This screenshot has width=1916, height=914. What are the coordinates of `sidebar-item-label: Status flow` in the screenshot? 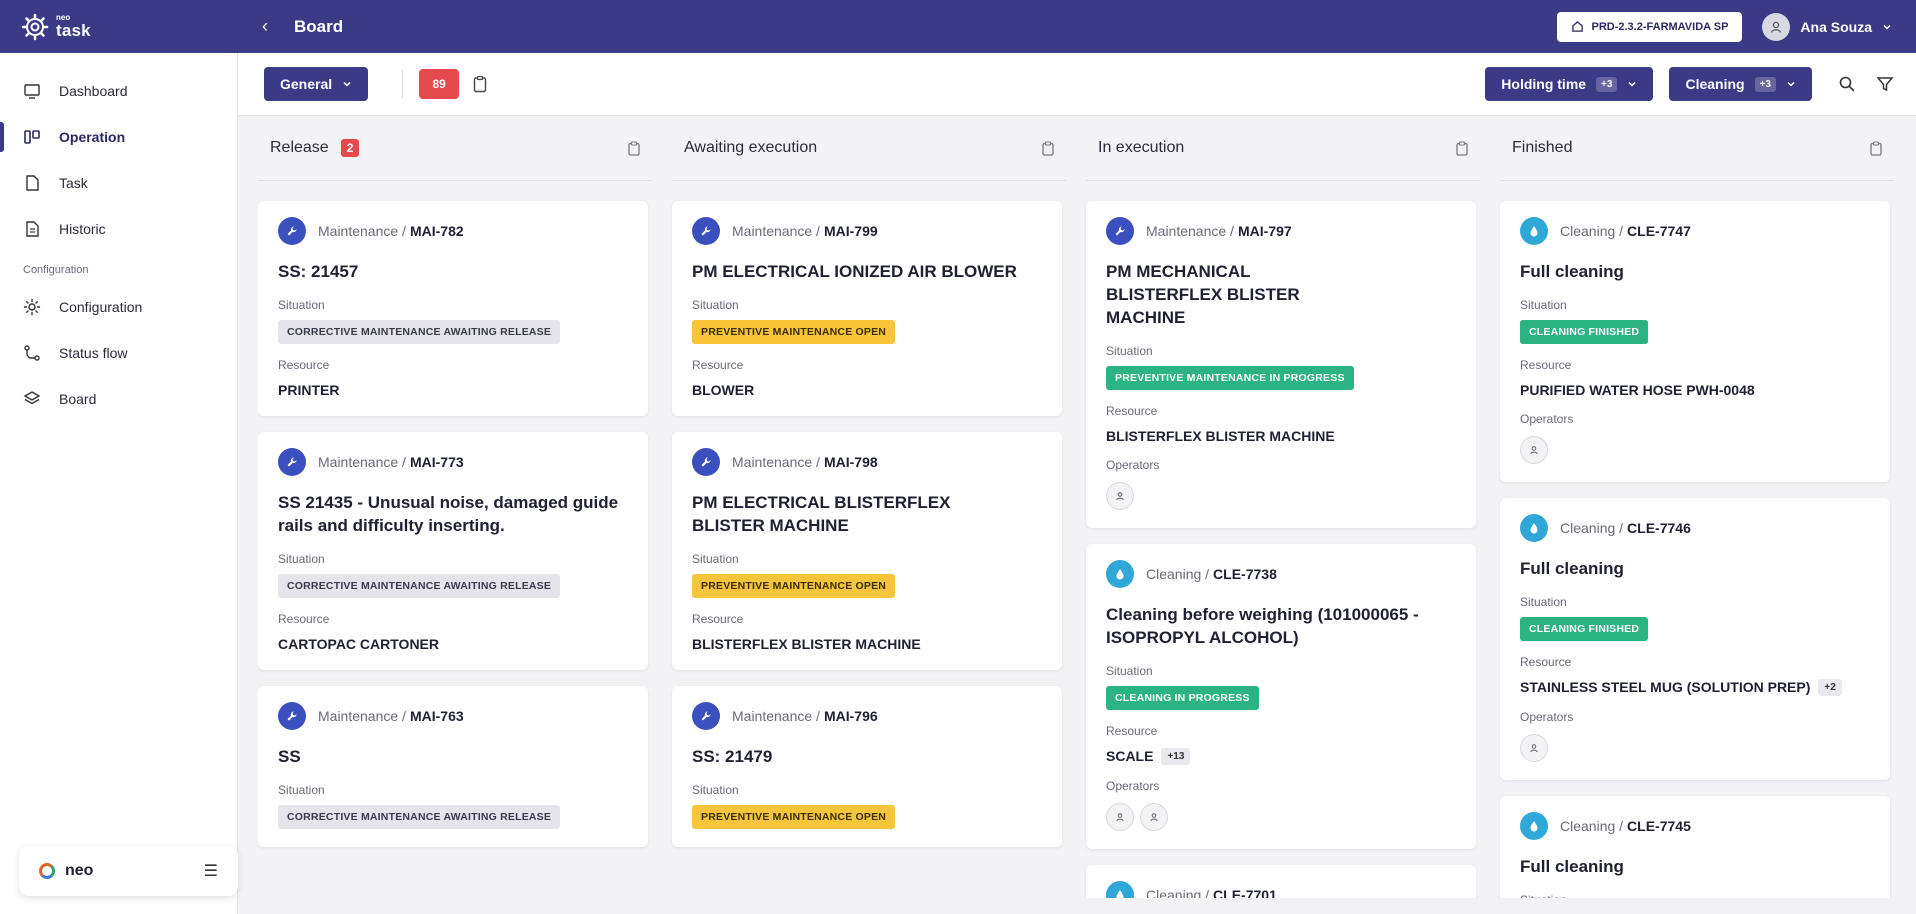 It's located at (93, 353).